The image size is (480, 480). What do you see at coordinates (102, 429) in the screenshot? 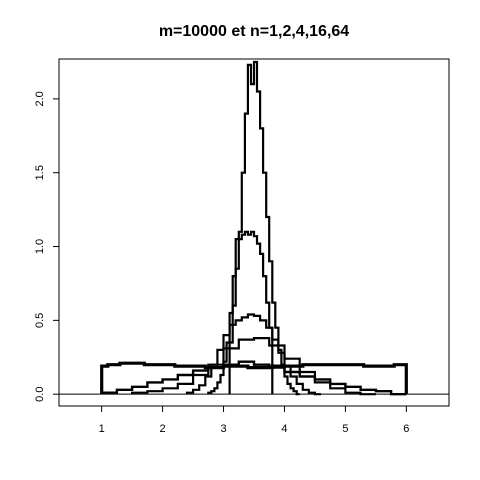
I see `x-tick-label: 1` at bounding box center [102, 429].